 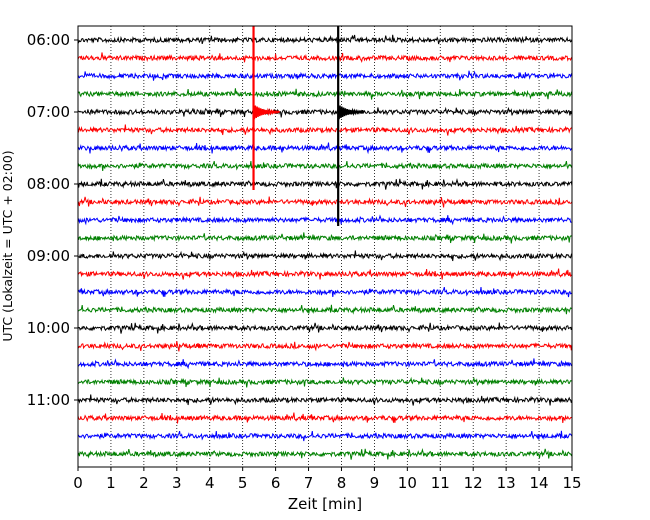 What do you see at coordinates (473, 483) in the screenshot?
I see `x-tick-label: 12` at bounding box center [473, 483].